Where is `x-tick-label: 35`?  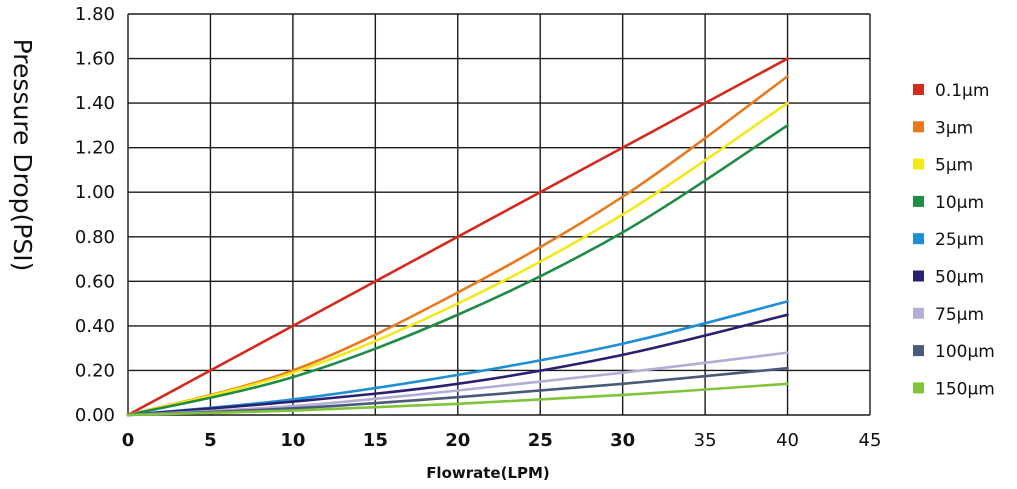 x-tick-label: 35 is located at coordinates (705, 440).